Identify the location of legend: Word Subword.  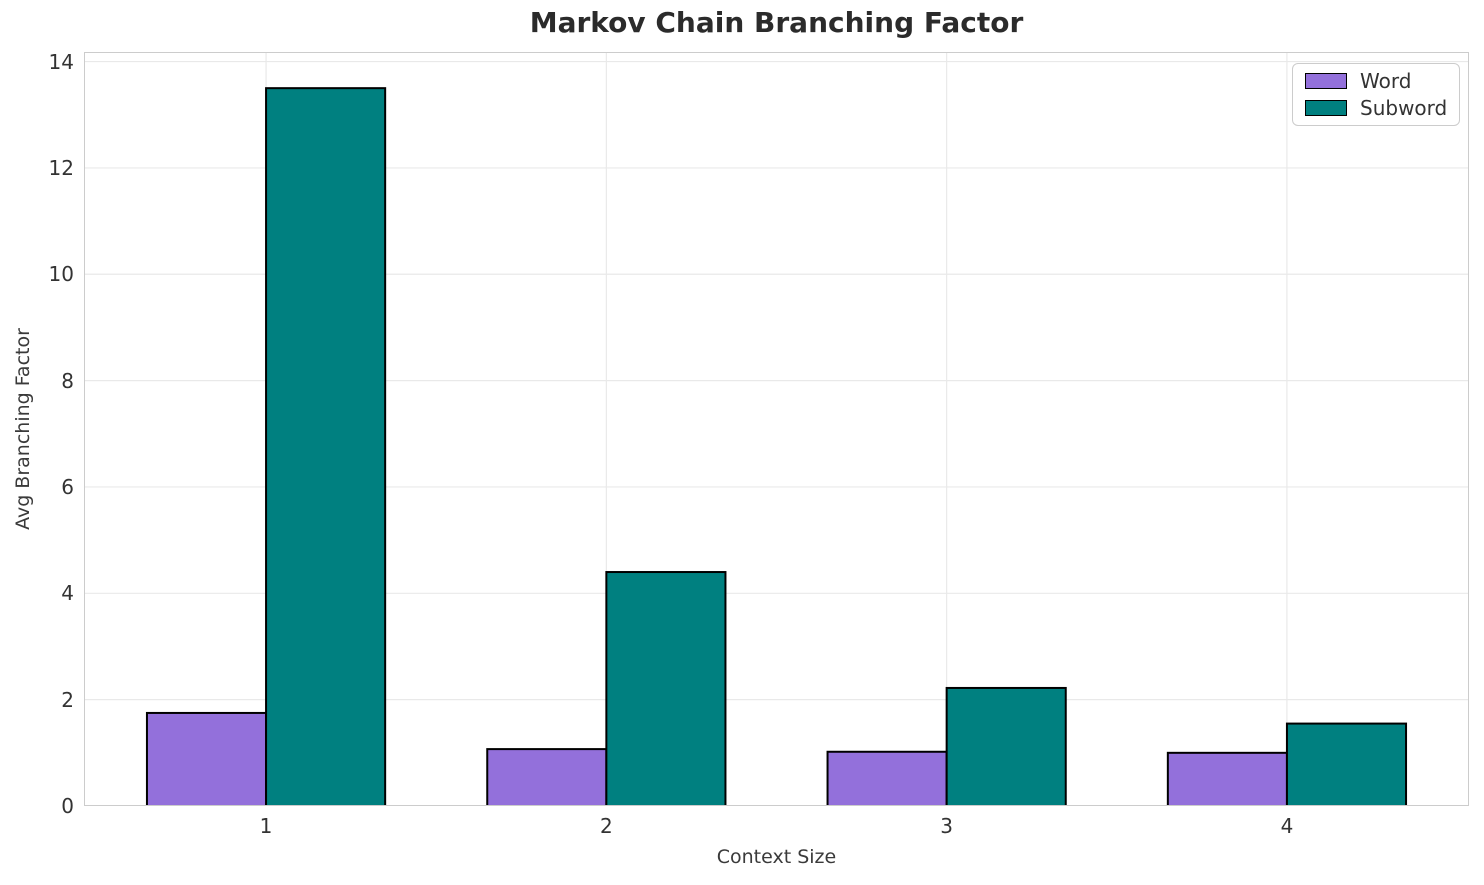
(1376, 94).